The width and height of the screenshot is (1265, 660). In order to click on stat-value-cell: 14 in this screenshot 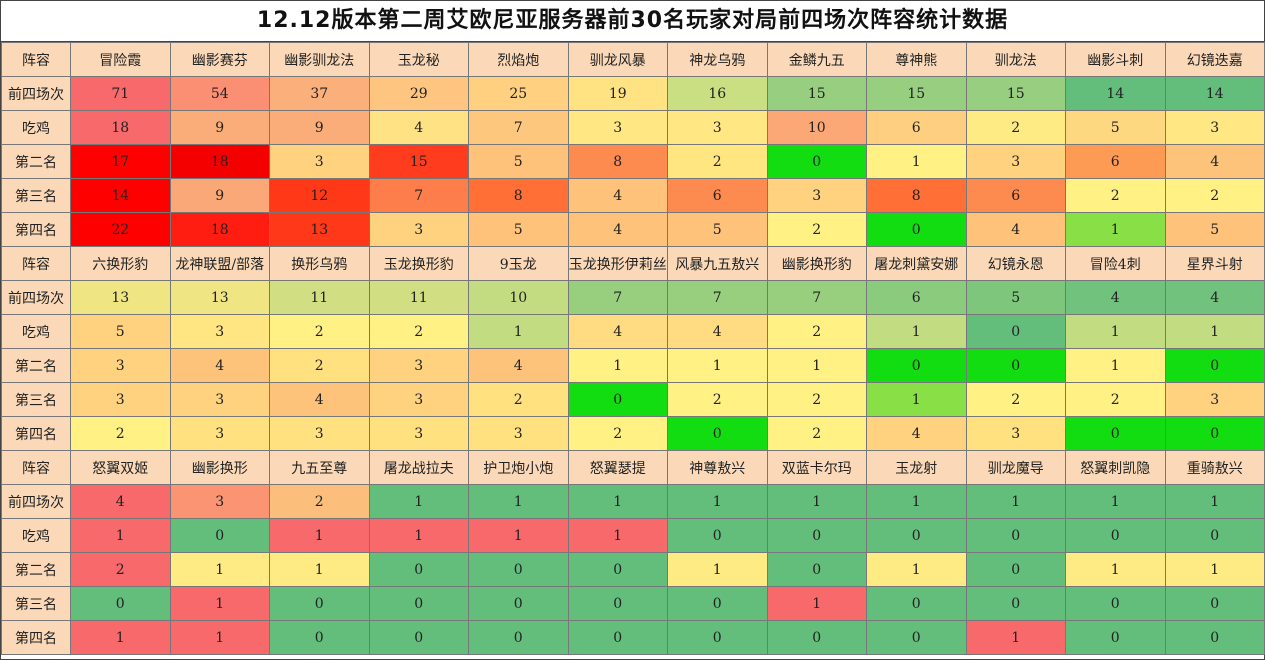, I will do `click(120, 195)`.